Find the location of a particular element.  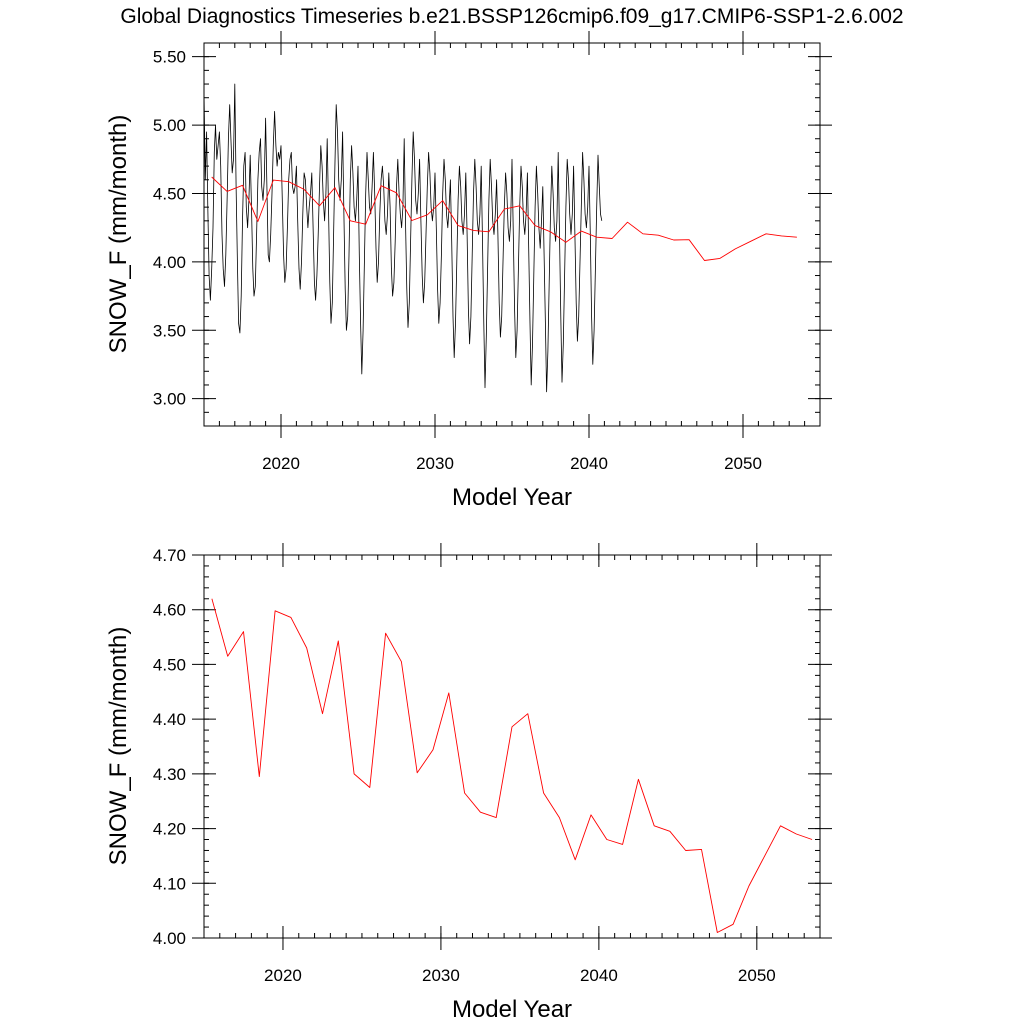

y-tick-label: 4.30 is located at coordinates (169, 774).